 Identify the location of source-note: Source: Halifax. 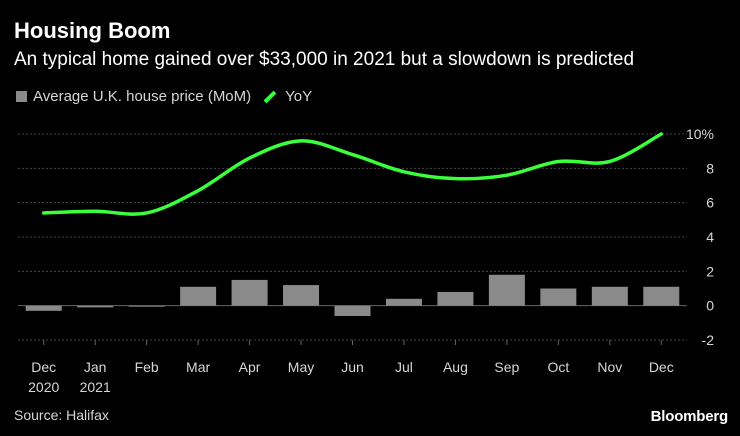
(61, 415).